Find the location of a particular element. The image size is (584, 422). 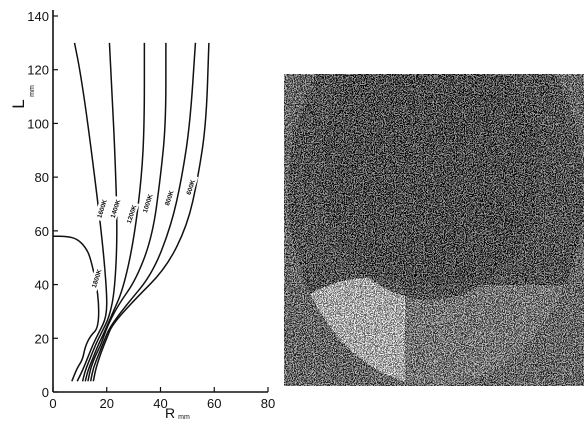

x-tick-label: 60 is located at coordinates (214, 403).